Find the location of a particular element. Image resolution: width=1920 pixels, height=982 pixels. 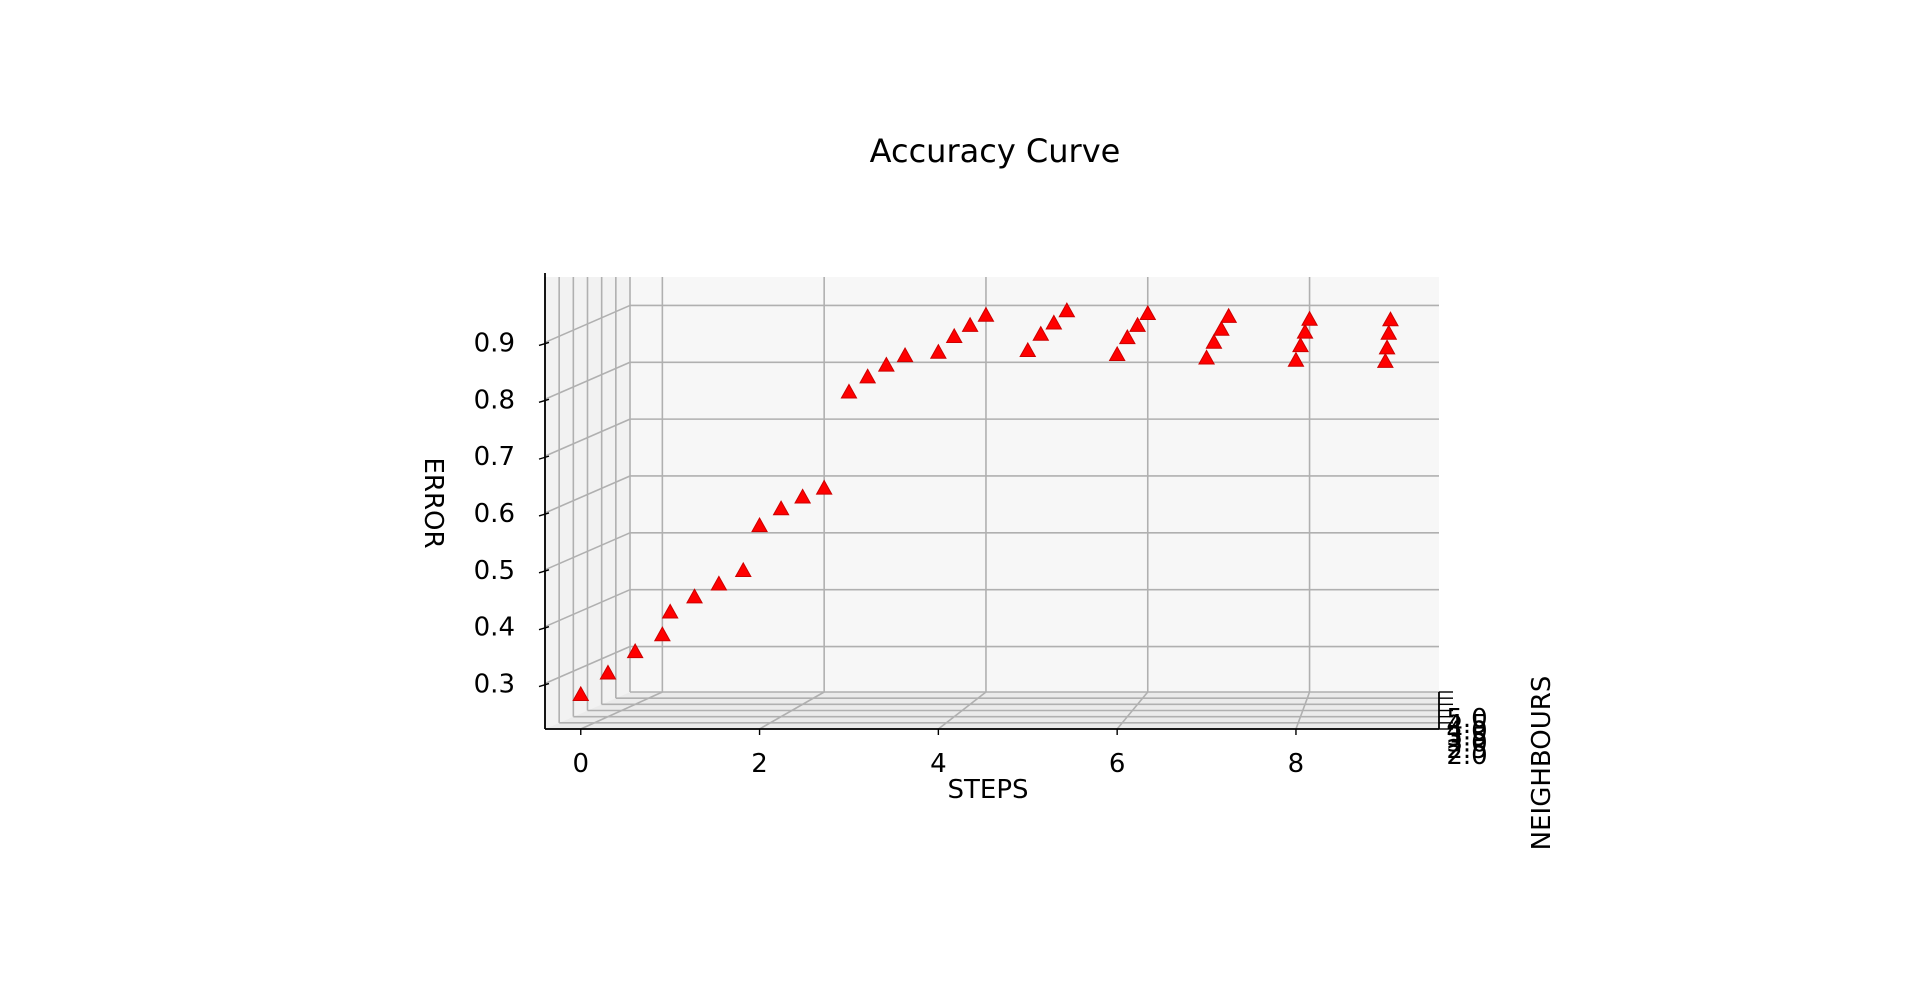

y-tick-label: 5.0 is located at coordinates (1466, 719).